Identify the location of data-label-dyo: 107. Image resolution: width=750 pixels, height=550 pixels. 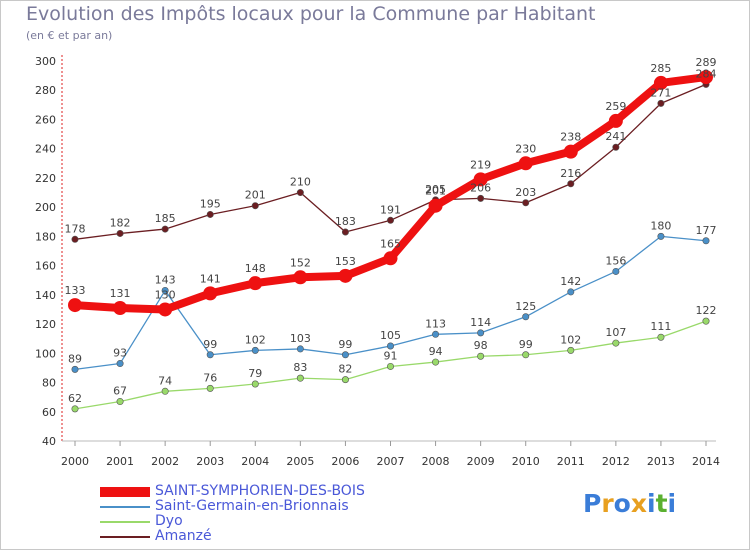
(615, 332).